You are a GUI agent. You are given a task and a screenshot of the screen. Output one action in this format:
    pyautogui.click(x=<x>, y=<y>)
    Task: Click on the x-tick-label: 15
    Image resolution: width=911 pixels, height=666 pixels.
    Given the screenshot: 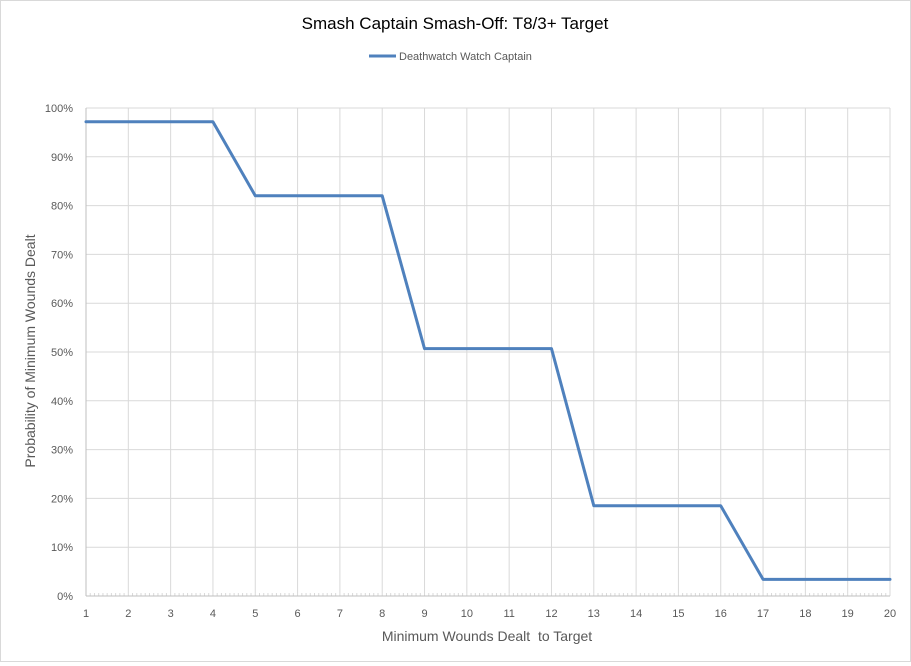 What is the action you would take?
    pyautogui.click(x=678, y=614)
    